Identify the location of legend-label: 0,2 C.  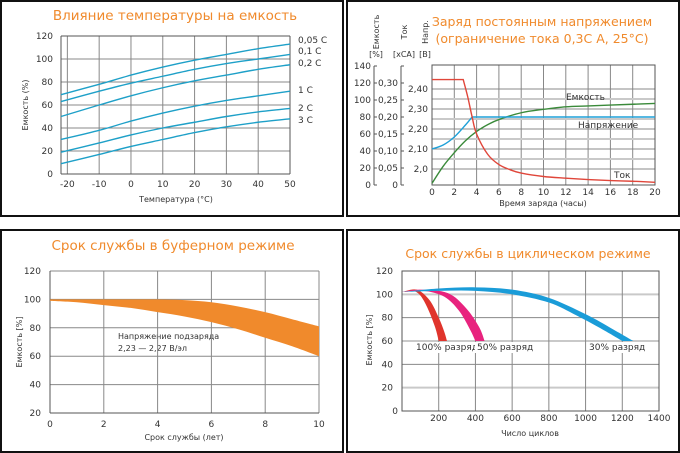
(309, 64).